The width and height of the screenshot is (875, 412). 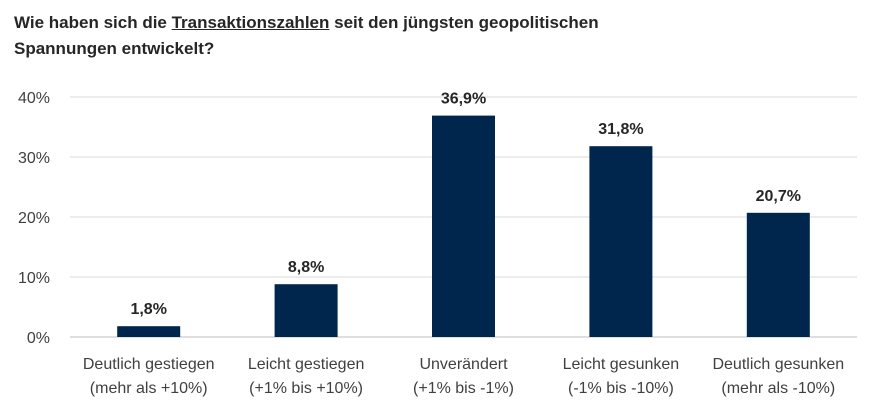 What do you see at coordinates (306, 267) in the screenshot?
I see `data-label: 8,8%` at bounding box center [306, 267].